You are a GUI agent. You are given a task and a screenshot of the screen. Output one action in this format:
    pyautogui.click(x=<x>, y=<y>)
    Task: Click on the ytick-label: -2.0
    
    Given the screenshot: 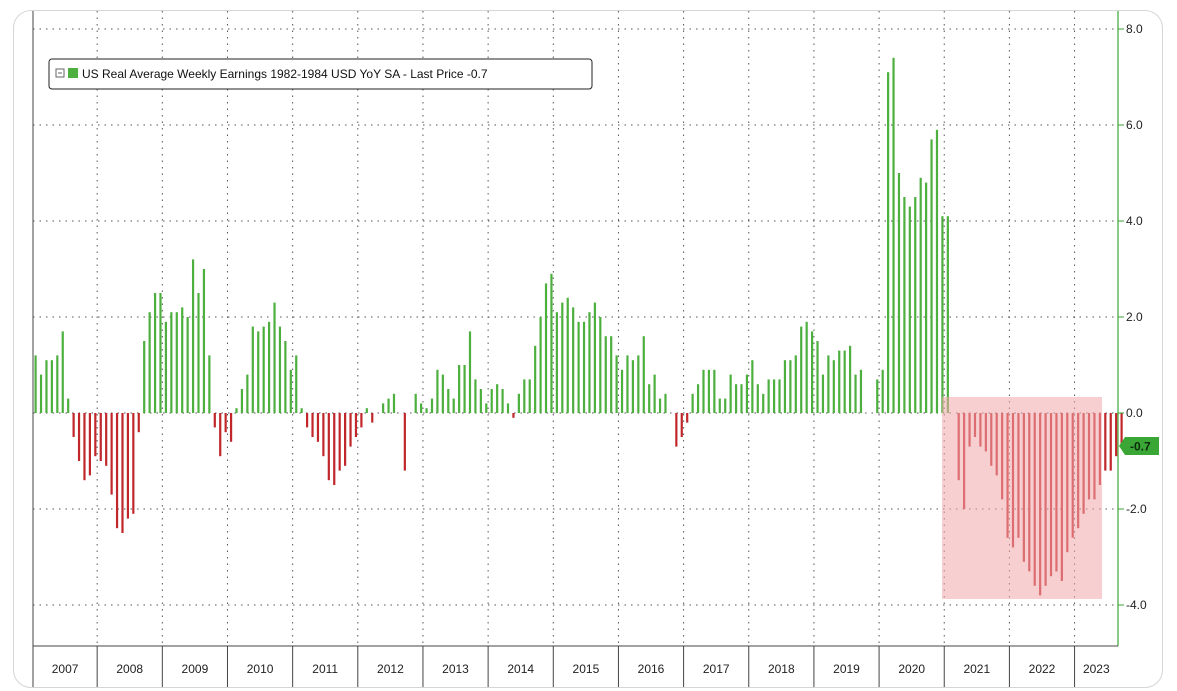 What is the action you would take?
    pyautogui.click(x=1136, y=509)
    